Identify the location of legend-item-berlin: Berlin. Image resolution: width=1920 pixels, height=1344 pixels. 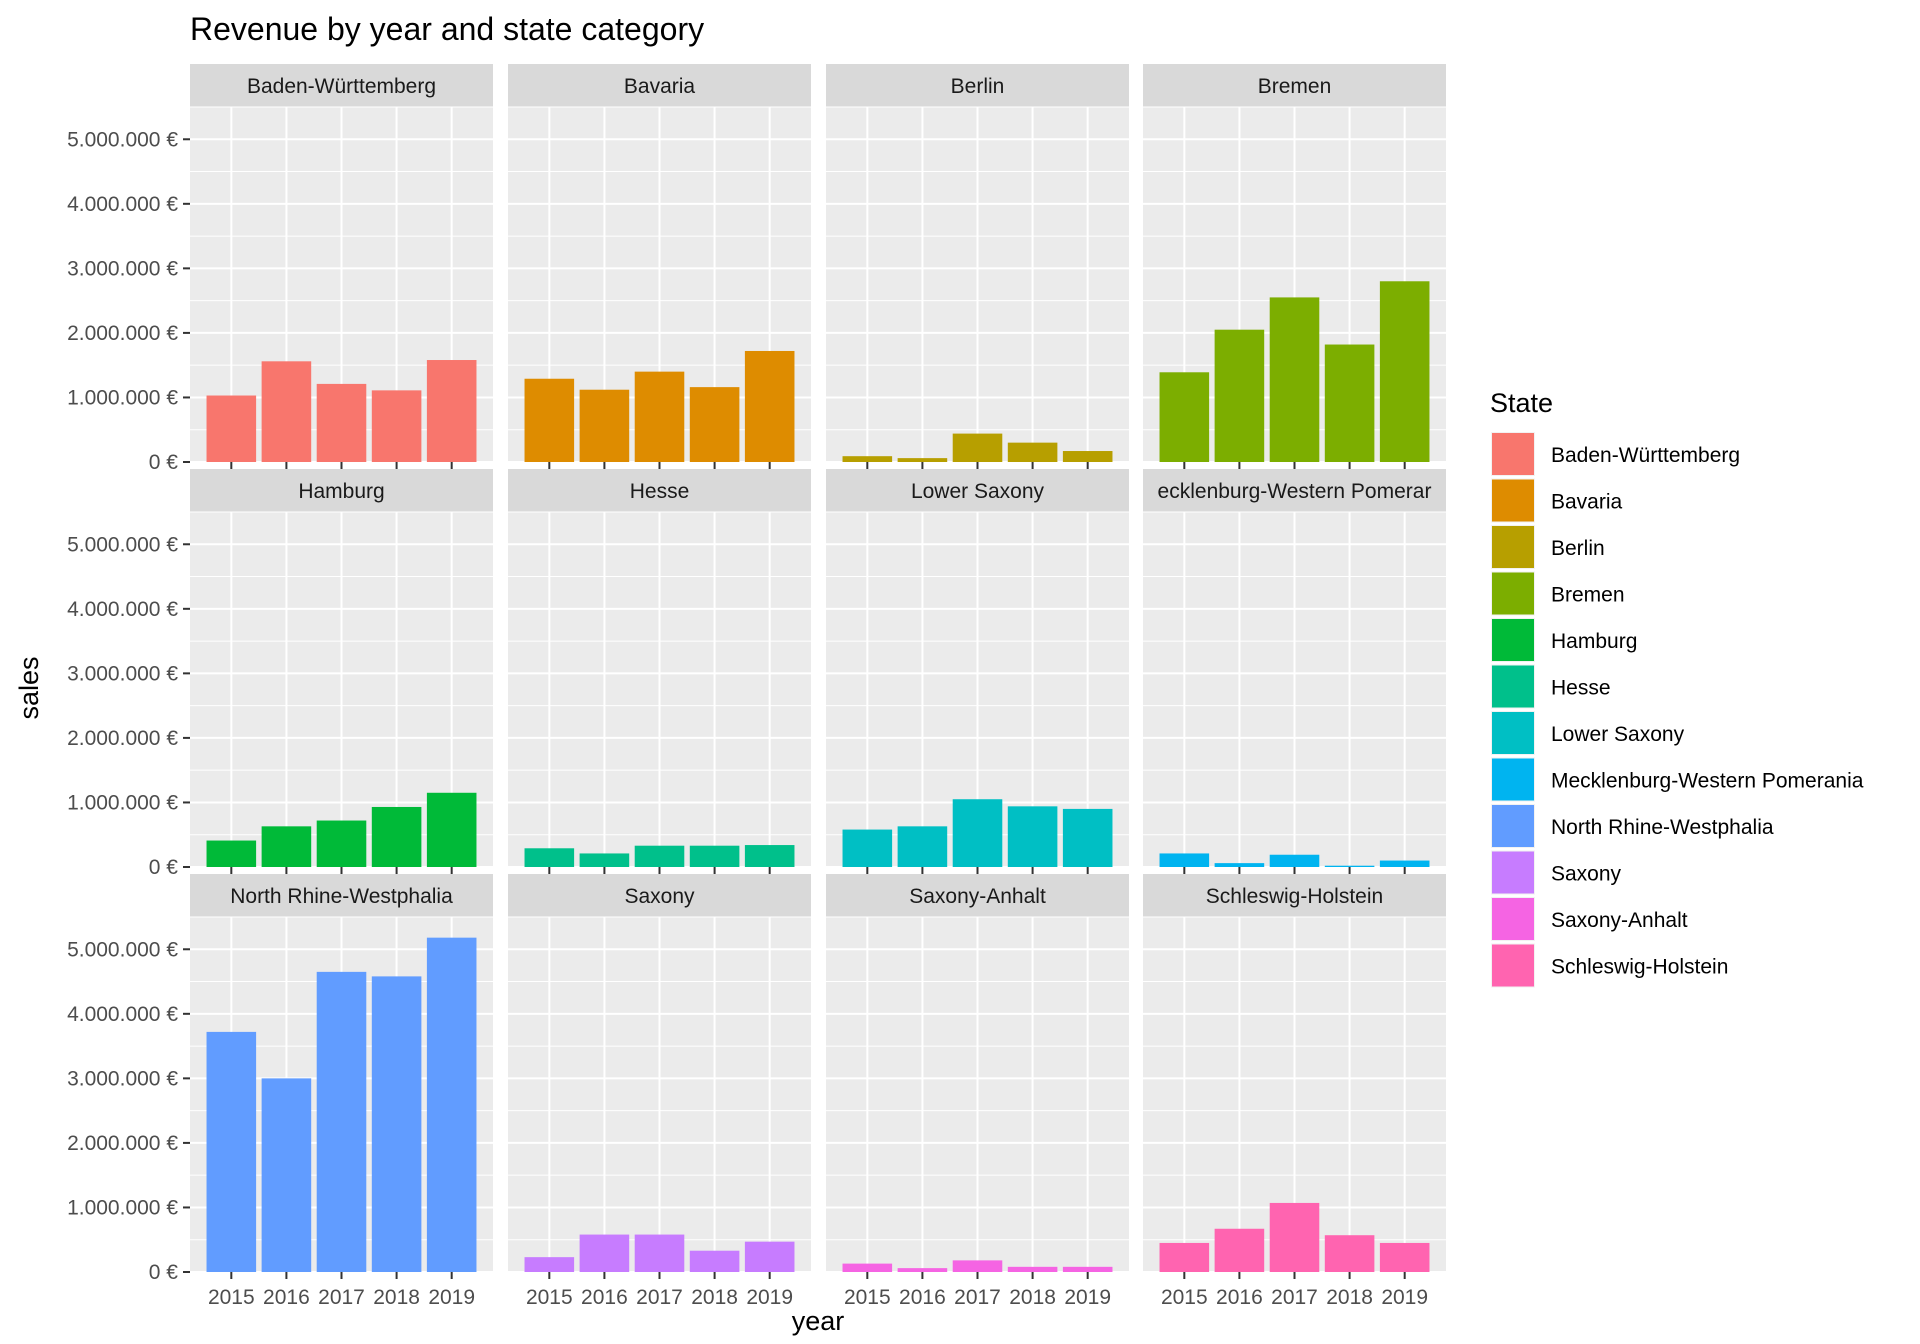
(1548, 547).